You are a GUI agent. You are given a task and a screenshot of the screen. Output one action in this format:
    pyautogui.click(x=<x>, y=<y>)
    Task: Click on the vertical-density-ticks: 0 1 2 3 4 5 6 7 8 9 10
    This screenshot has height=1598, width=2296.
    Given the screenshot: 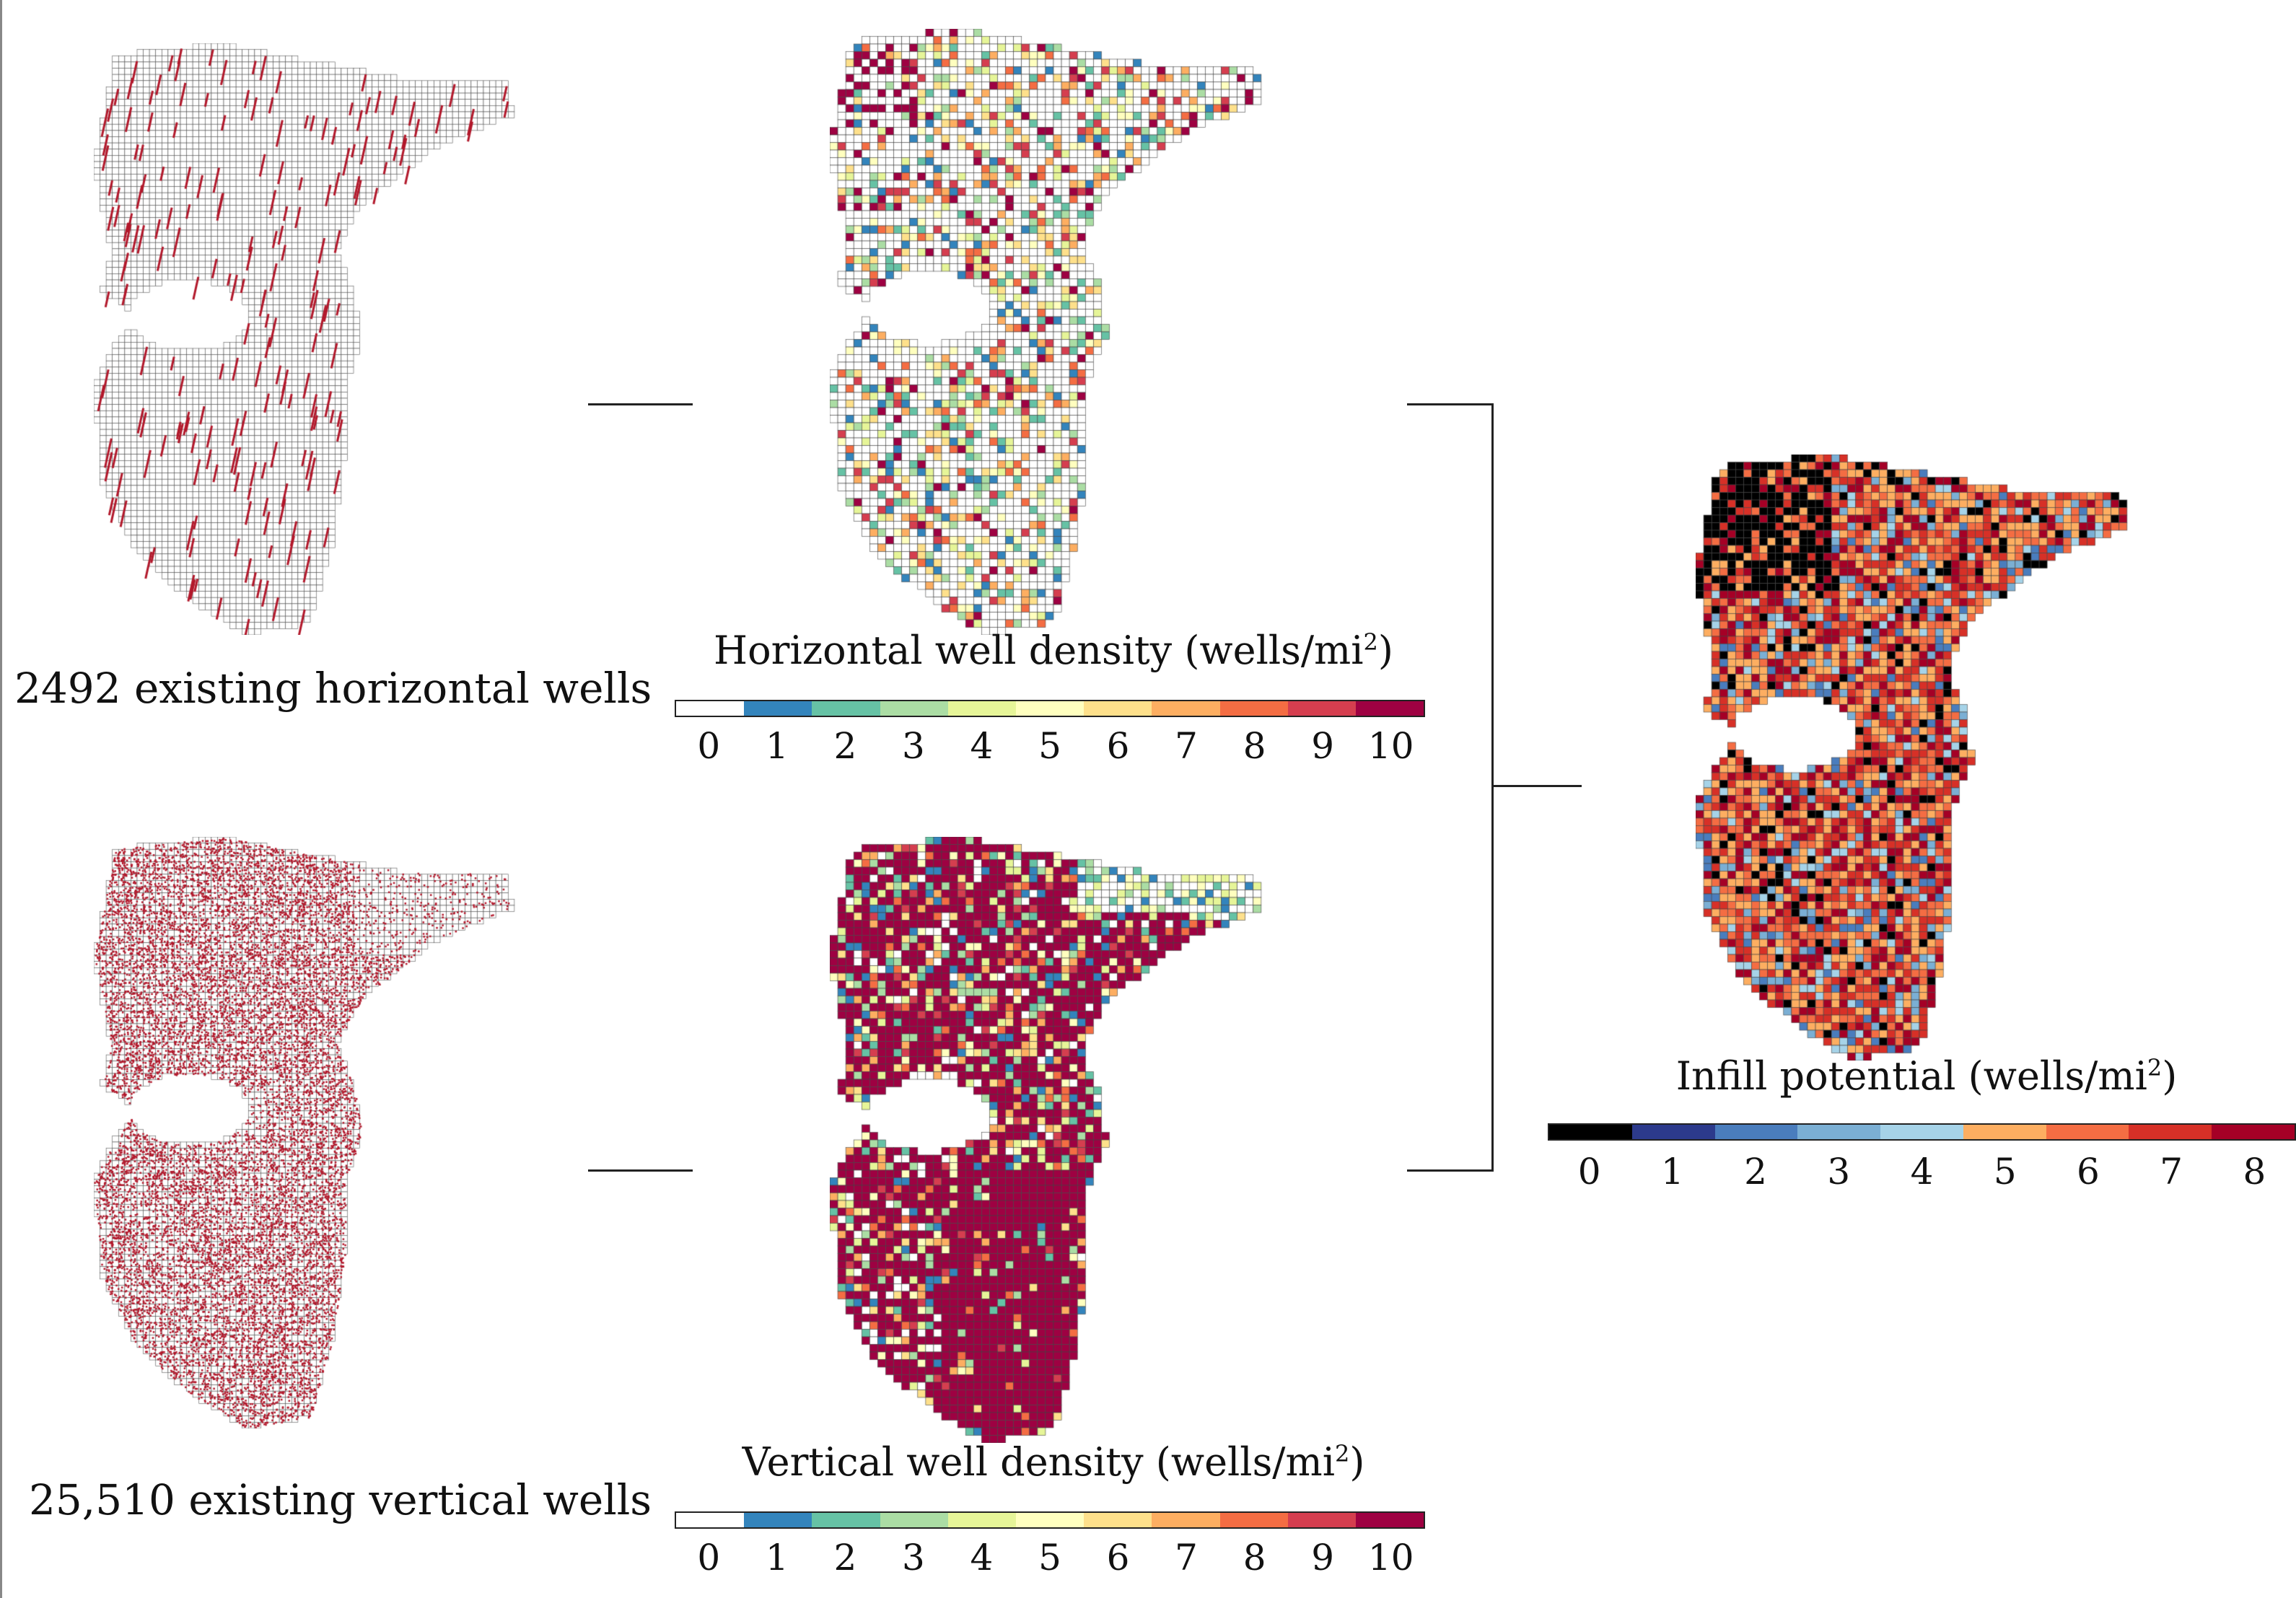 What is the action you would take?
    pyautogui.click(x=1050, y=1558)
    